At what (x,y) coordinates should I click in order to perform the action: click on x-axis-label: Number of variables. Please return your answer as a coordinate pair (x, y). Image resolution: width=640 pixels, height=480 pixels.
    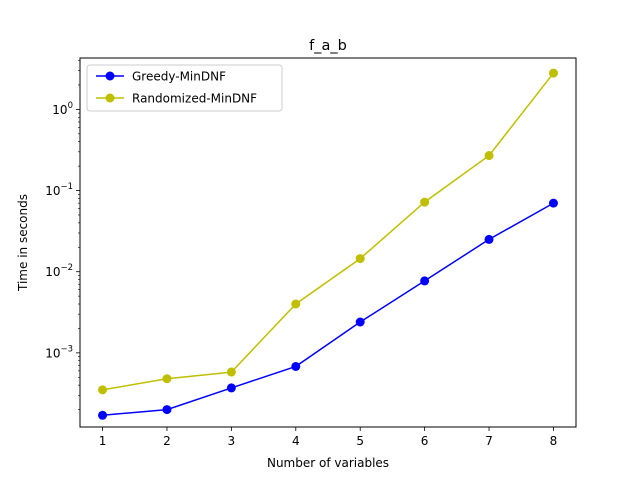
    Looking at the image, I should click on (328, 463).